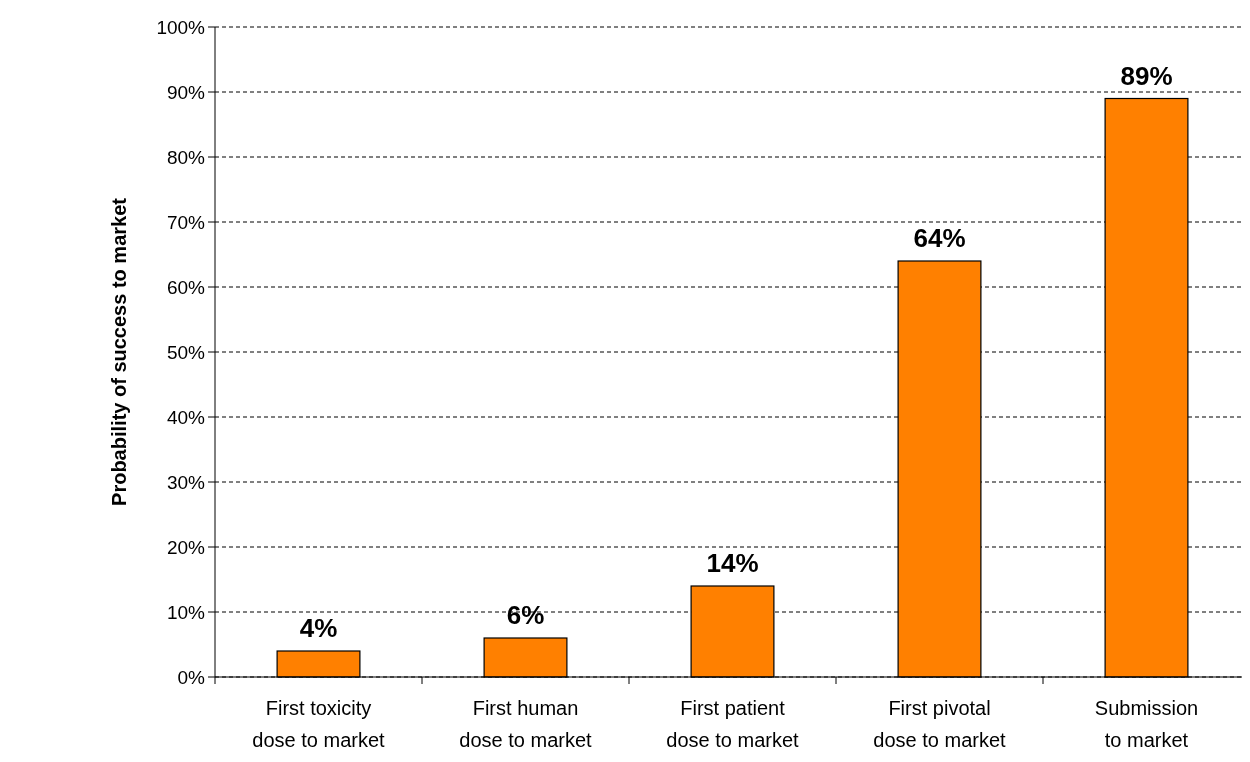 The height and width of the screenshot is (762, 1250). I want to click on y-tick-label: 70%, so click(186, 222).